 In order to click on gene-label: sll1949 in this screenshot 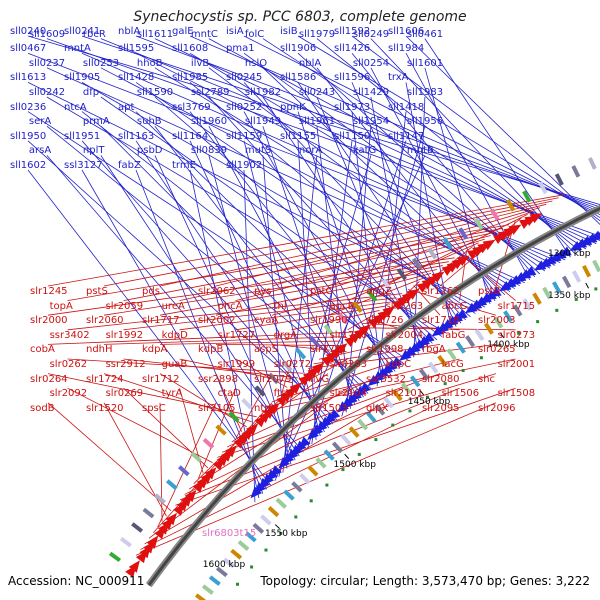, I will do `click(263, 122)`.